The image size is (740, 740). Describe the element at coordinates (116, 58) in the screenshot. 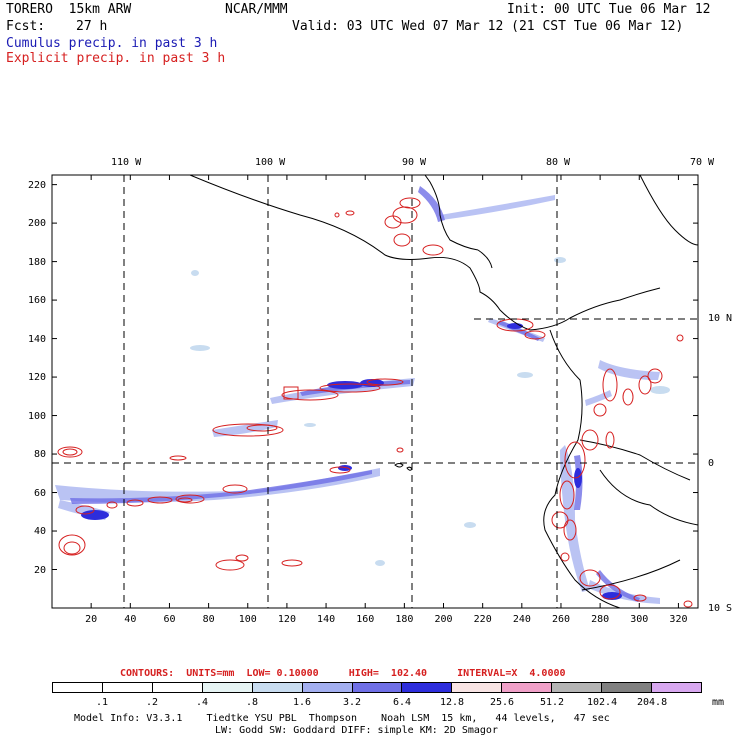

I see `explicit-field-title: Explicit precip. in past 3 h` at that location.